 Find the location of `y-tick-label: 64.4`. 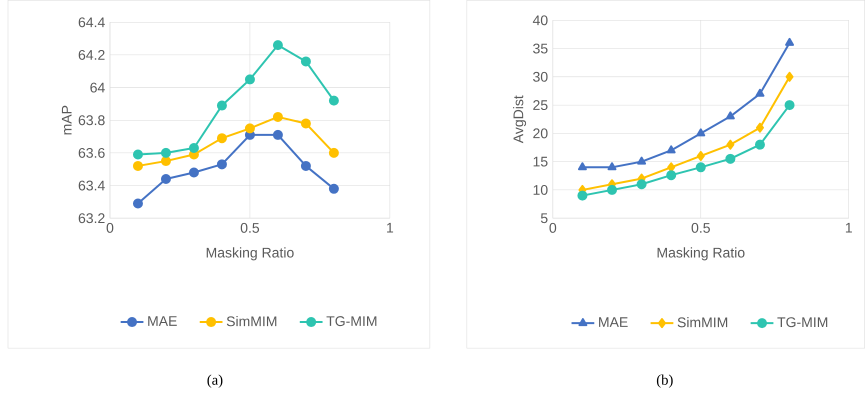

y-tick-label: 64.4 is located at coordinates (91, 22).